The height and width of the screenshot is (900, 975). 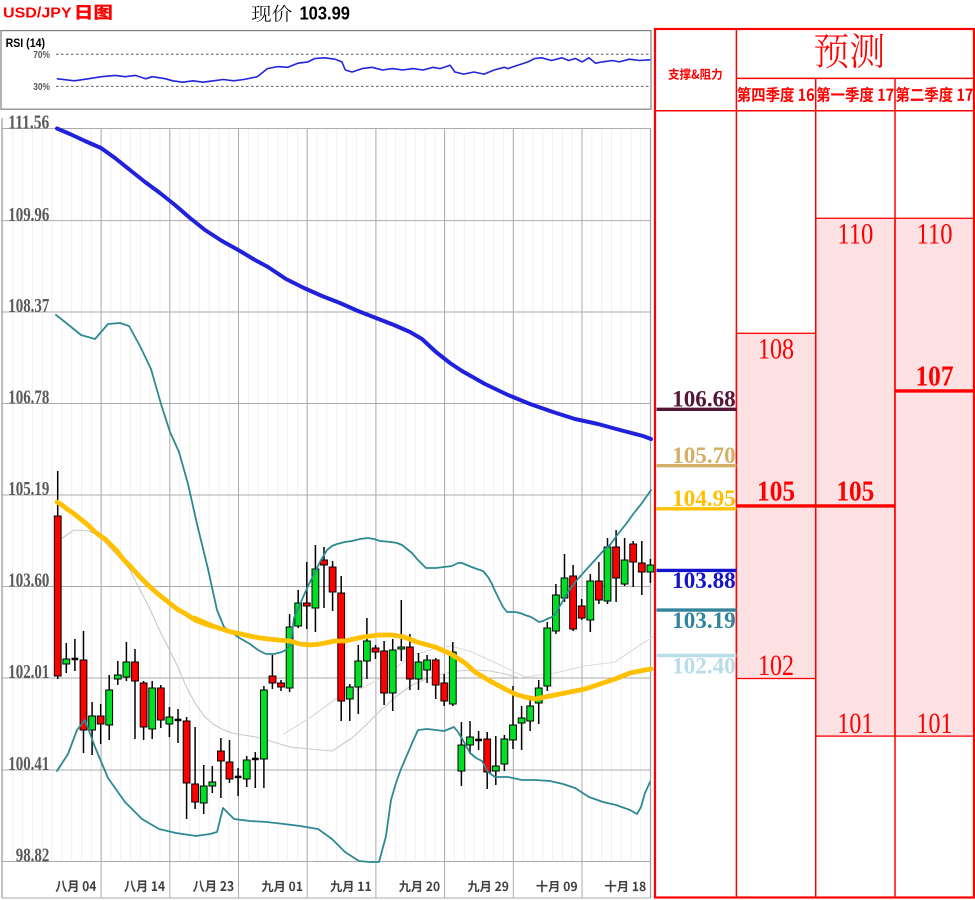 I want to click on svg-text: 106.78, so click(x=28, y=398).